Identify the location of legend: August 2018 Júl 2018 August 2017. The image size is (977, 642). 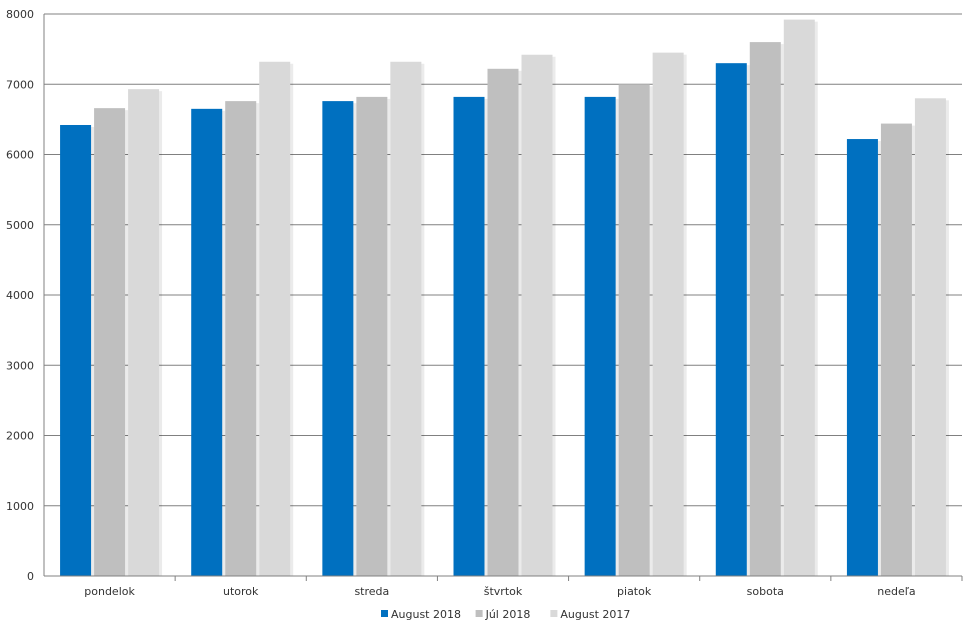
(505, 614).